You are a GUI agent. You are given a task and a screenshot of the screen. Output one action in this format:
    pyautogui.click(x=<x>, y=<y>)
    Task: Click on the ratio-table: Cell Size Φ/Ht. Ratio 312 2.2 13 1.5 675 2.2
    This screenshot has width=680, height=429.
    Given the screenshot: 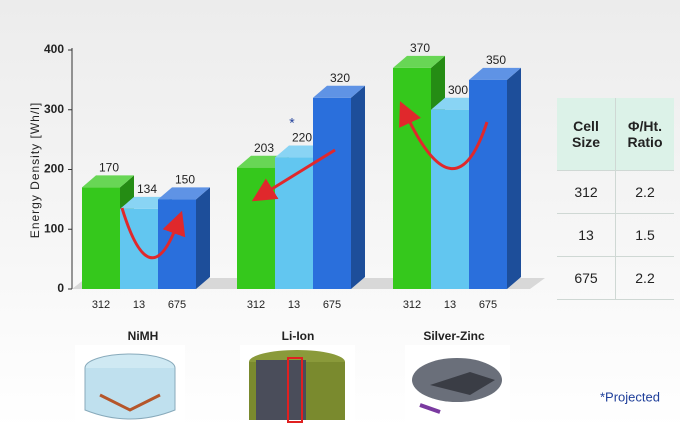 What is the action you would take?
    pyautogui.click(x=615, y=199)
    